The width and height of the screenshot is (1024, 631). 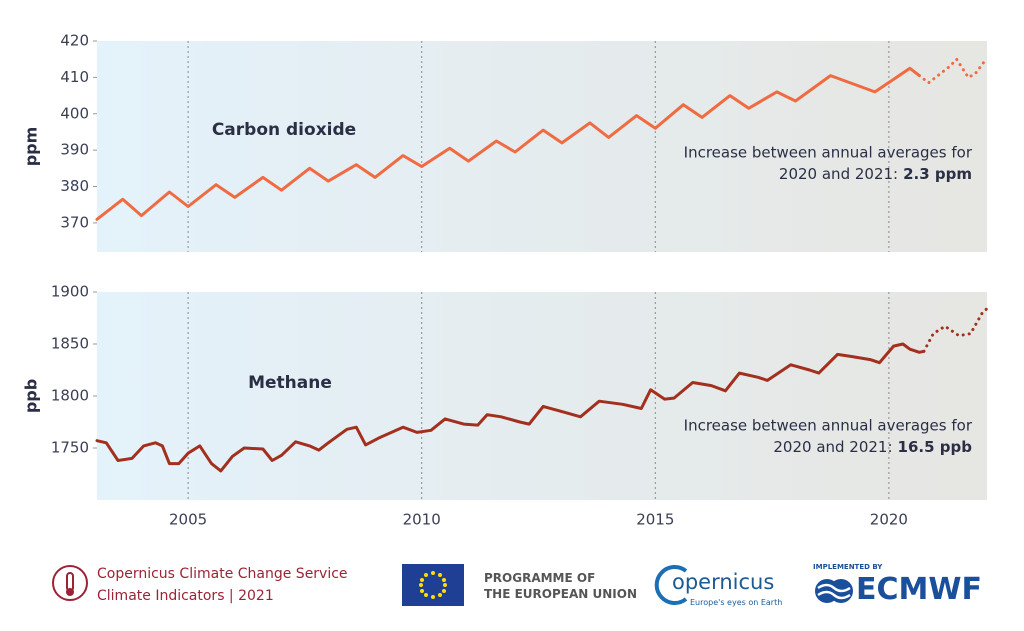 What do you see at coordinates (74, 186) in the screenshot?
I see `y-tick-label: 380` at bounding box center [74, 186].